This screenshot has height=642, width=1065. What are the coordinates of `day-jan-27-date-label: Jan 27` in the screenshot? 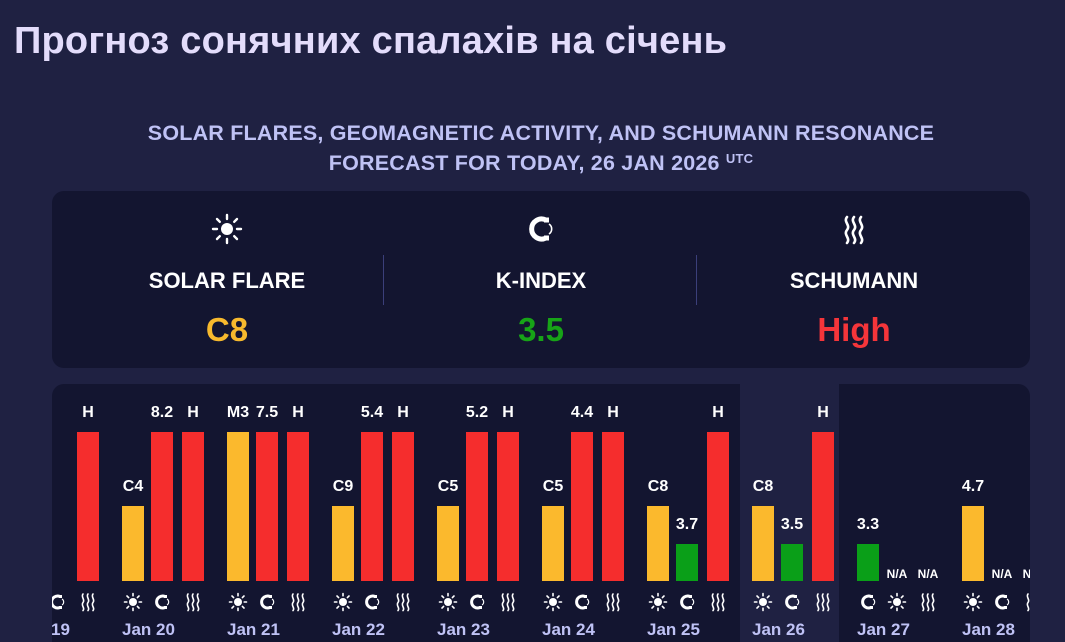 It's located at (883, 629).